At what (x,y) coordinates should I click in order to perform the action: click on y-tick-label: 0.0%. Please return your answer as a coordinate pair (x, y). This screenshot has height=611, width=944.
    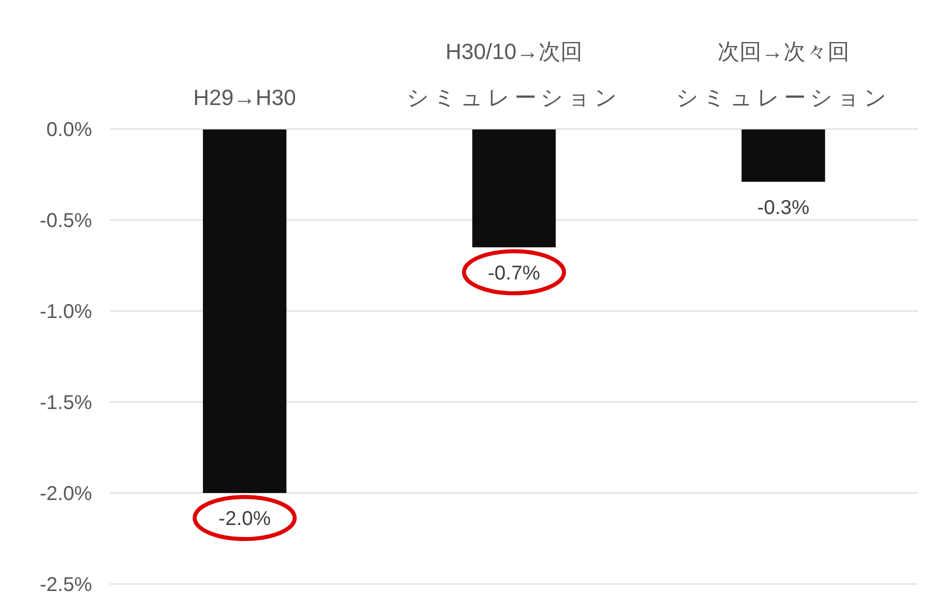
    Looking at the image, I should click on (69, 130).